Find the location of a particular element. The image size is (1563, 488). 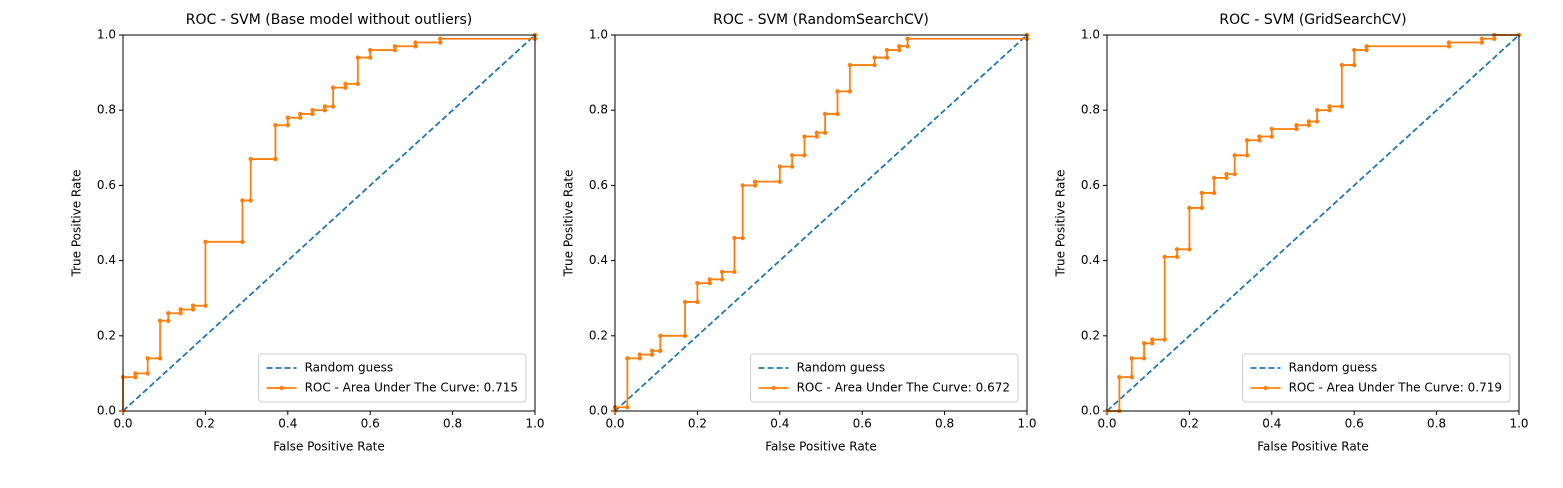

chart-title: ROC - SVM (GridSearchCV) is located at coordinates (1312, 20).